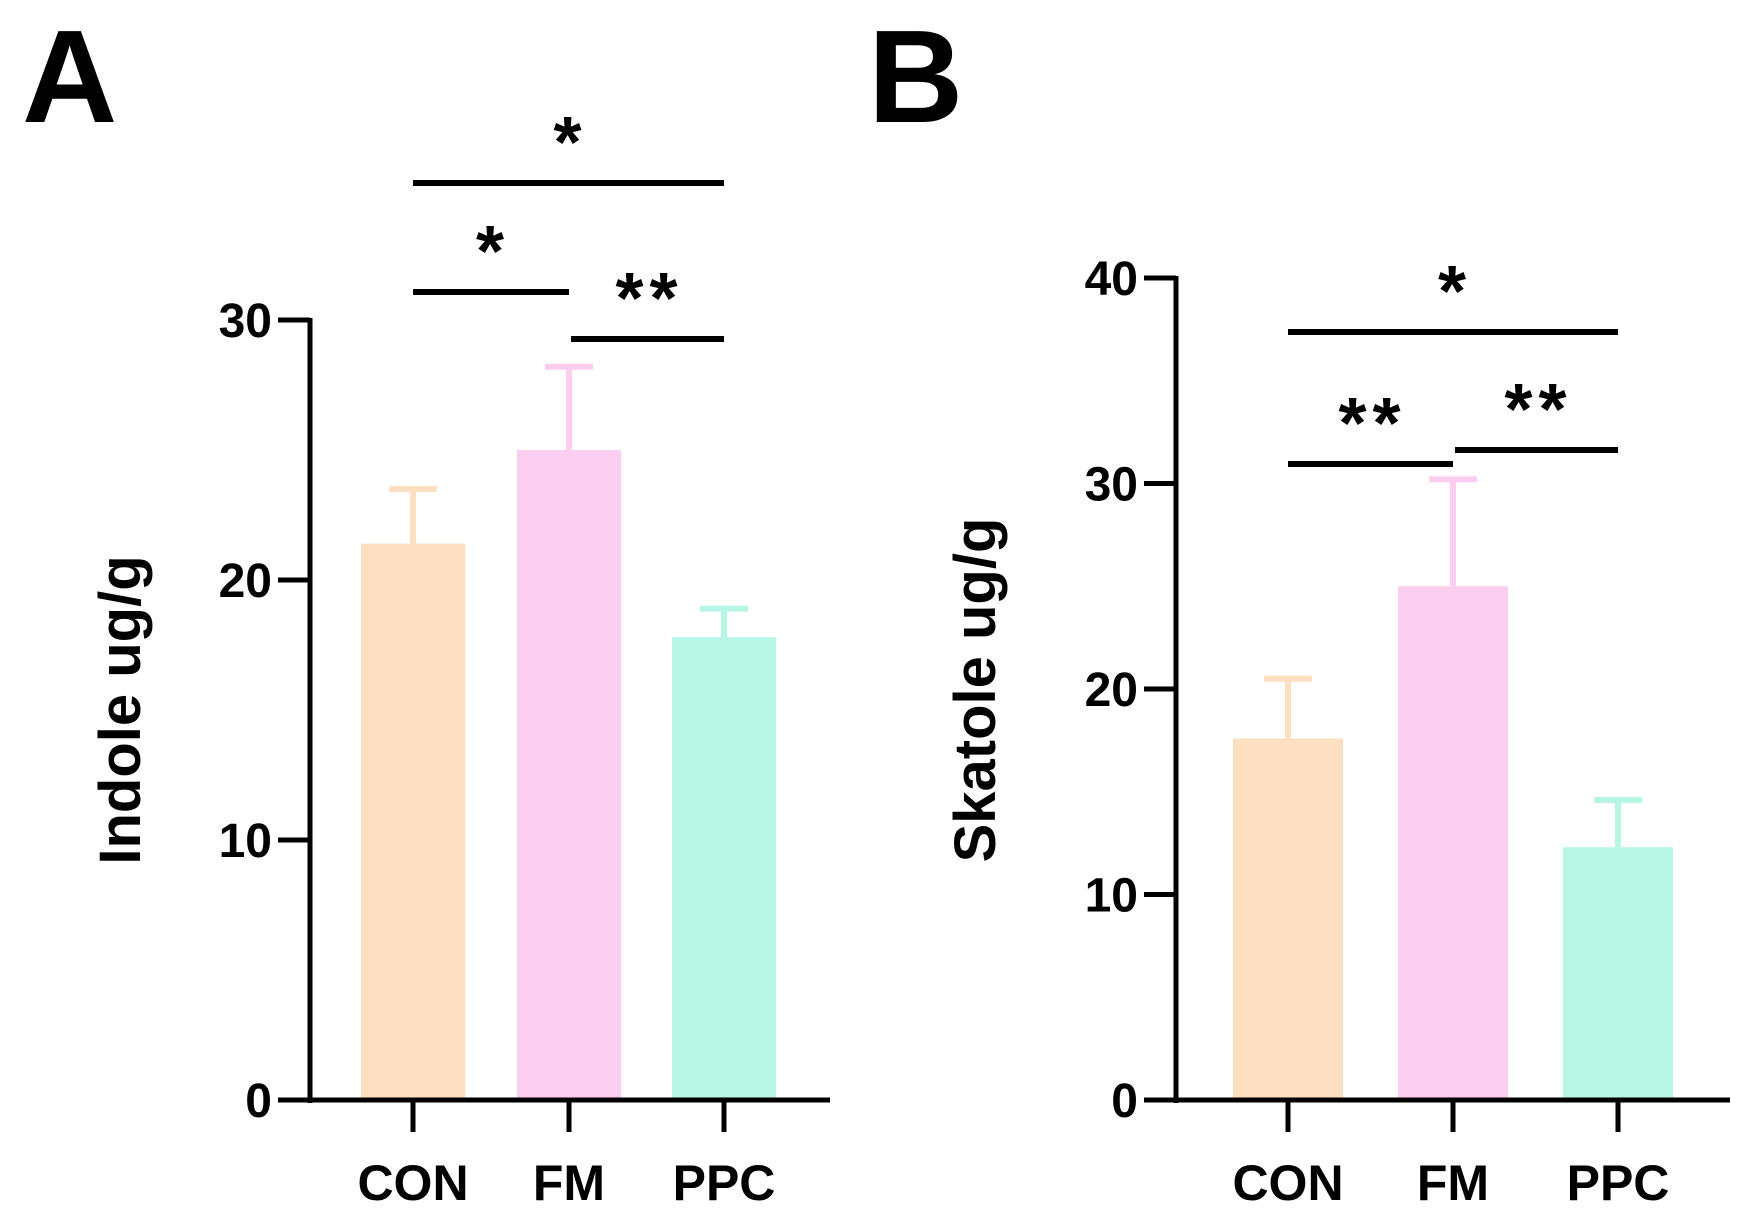  I want to click on panel-label-a: A, so click(69, 76).